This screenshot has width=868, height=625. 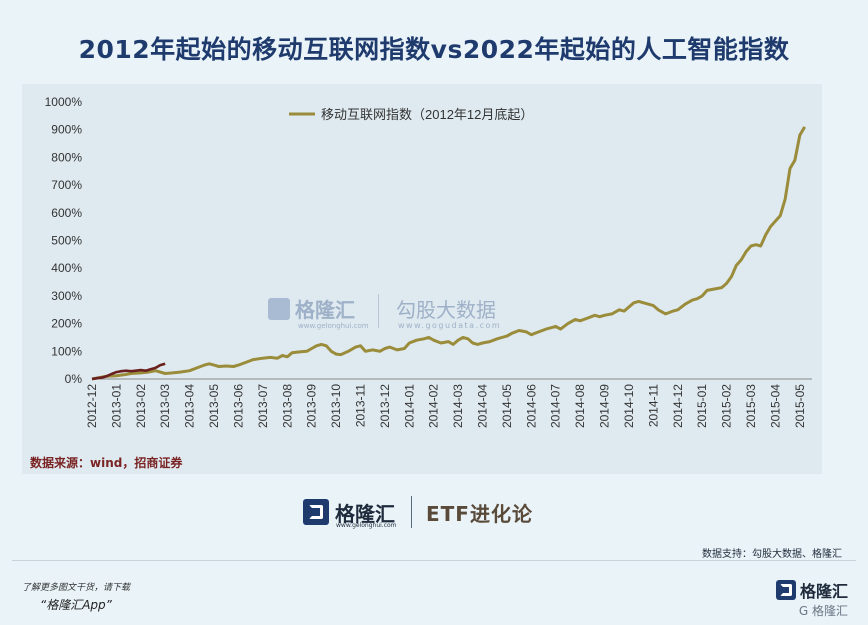 What do you see at coordinates (434, 406) in the screenshot?
I see `x-tick-label: 2014-02` at bounding box center [434, 406].